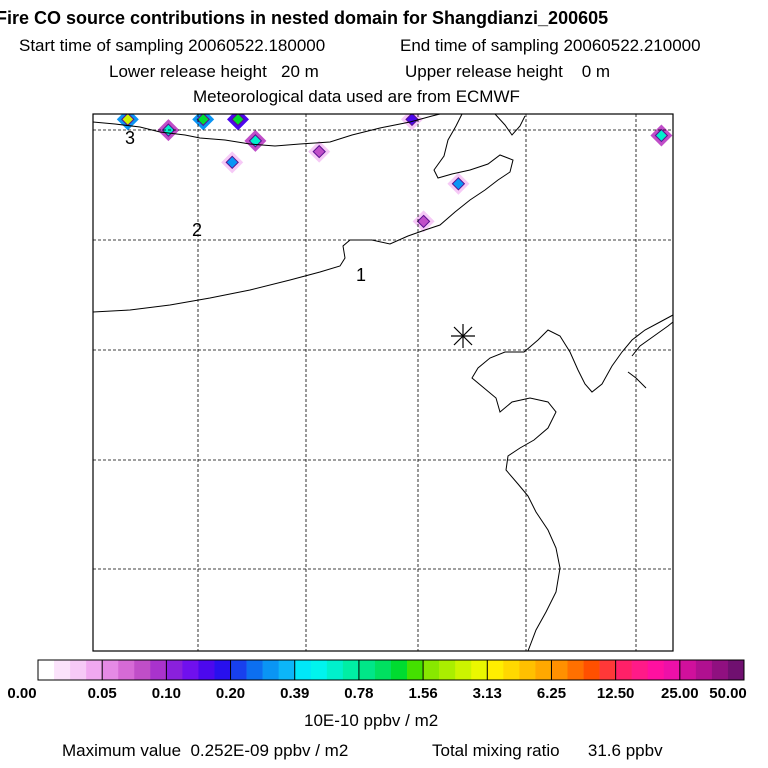 The width and height of the screenshot is (768, 768). What do you see at coordinates (172, 45) in the screenshot?
I see `start-time: Start time of sampling 20060522.180000` at bounding box center [172, 45].